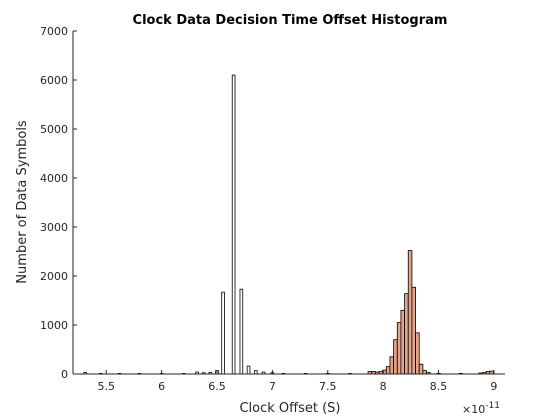 The image size is (560, 420). Describe the element at coordinates (272, 386) in the screenshot. I see `x-tick-label: 7` at that location.